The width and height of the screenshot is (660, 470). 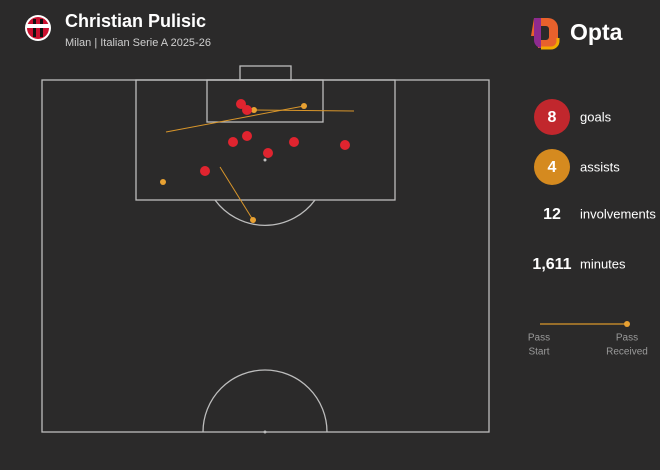 I want to click on stat-value: 8, so click(x=552, y=117).